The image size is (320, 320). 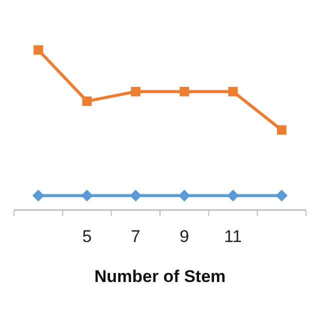 What do you see at coordinates (160, 276) in the screenshot?
I see `x-axis-title: Number of Stem` at bounding box center [160, 276].